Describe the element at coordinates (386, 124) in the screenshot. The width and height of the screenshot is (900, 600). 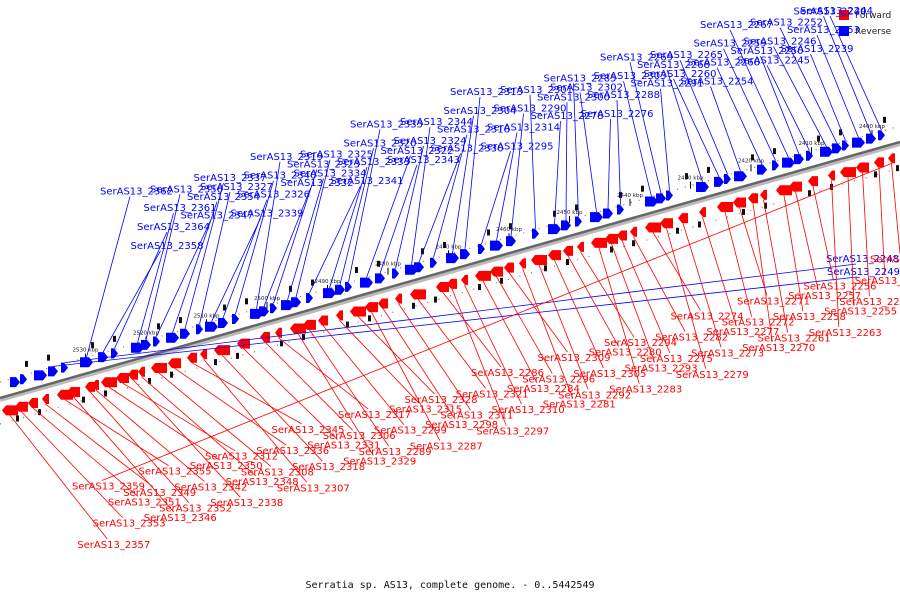
I see `reverse-gene-label: SerAS13_2335` at that location.